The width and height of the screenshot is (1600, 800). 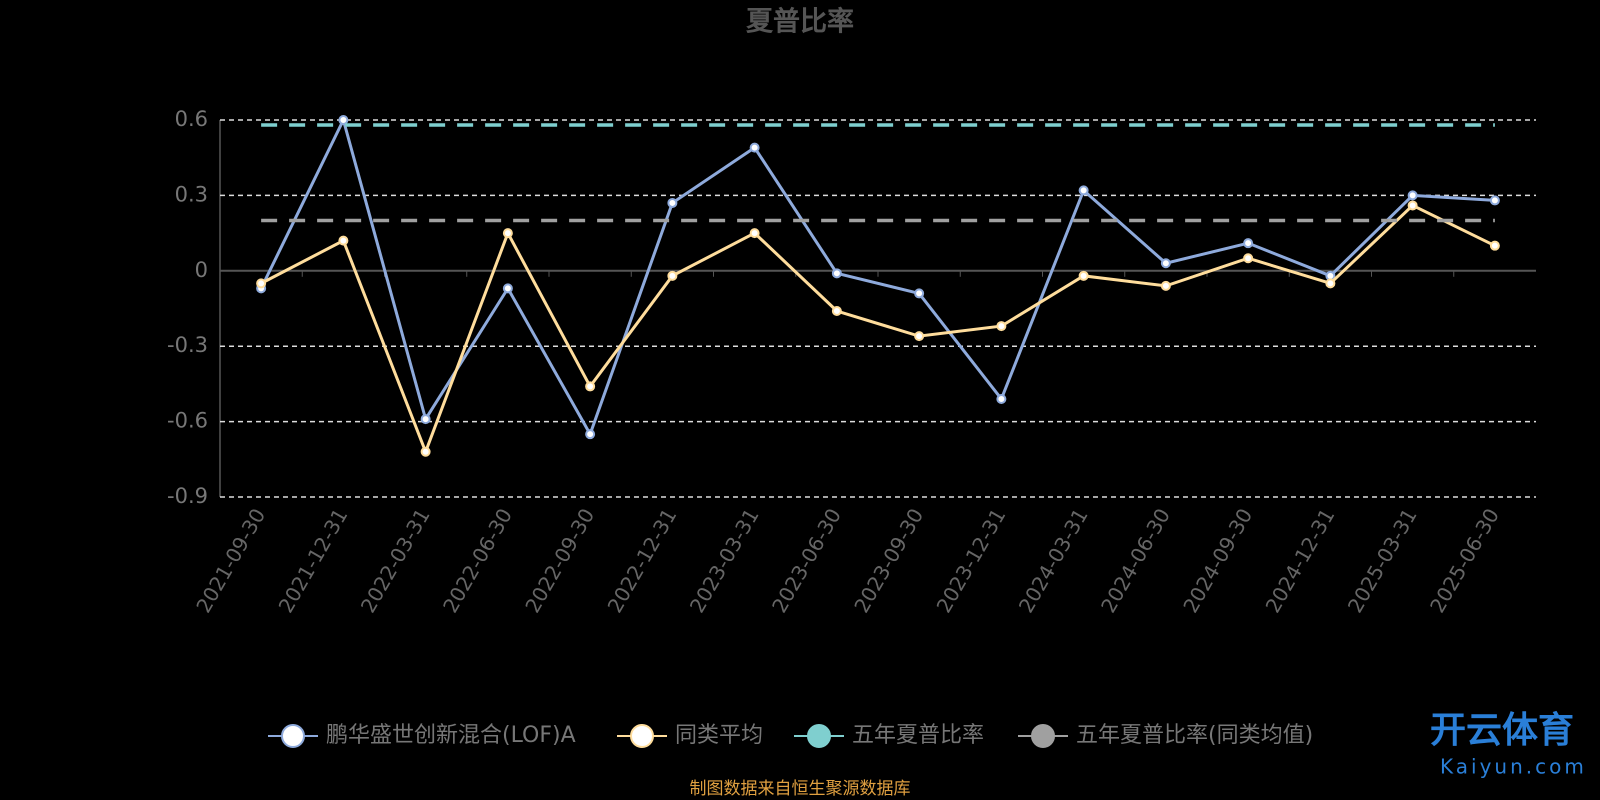 What do you see at coordinates (313, 560) in the screenshot?
I see `x-tick-label: 2021-12-31` at bounding box center [313, 560].